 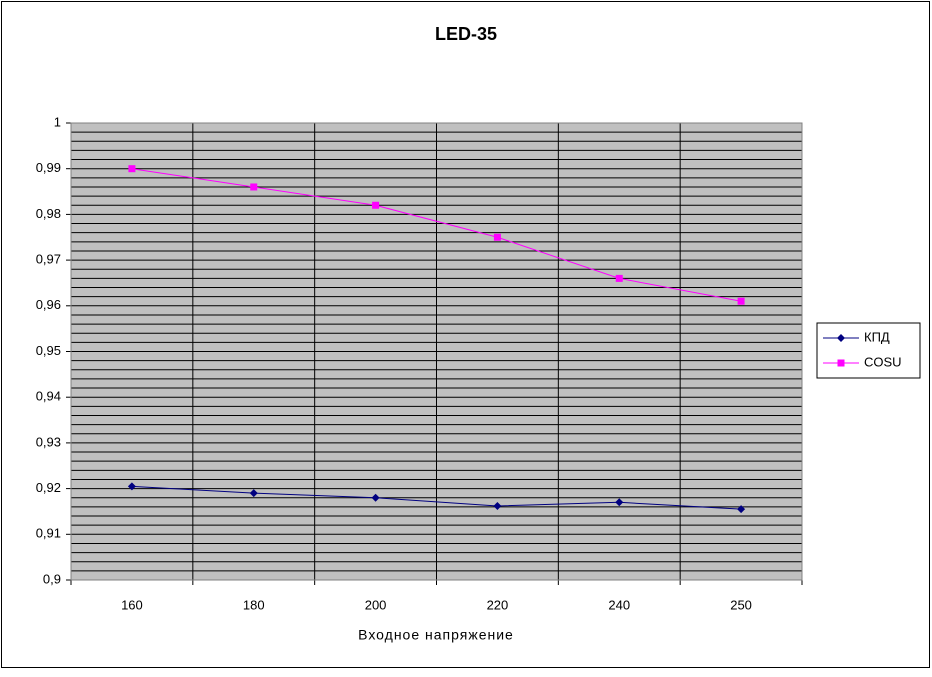 What do you see at coordinates (48, 167) in the screenshot?
I see `y-tick-label: 0,99` at bounding box center [48, 167].